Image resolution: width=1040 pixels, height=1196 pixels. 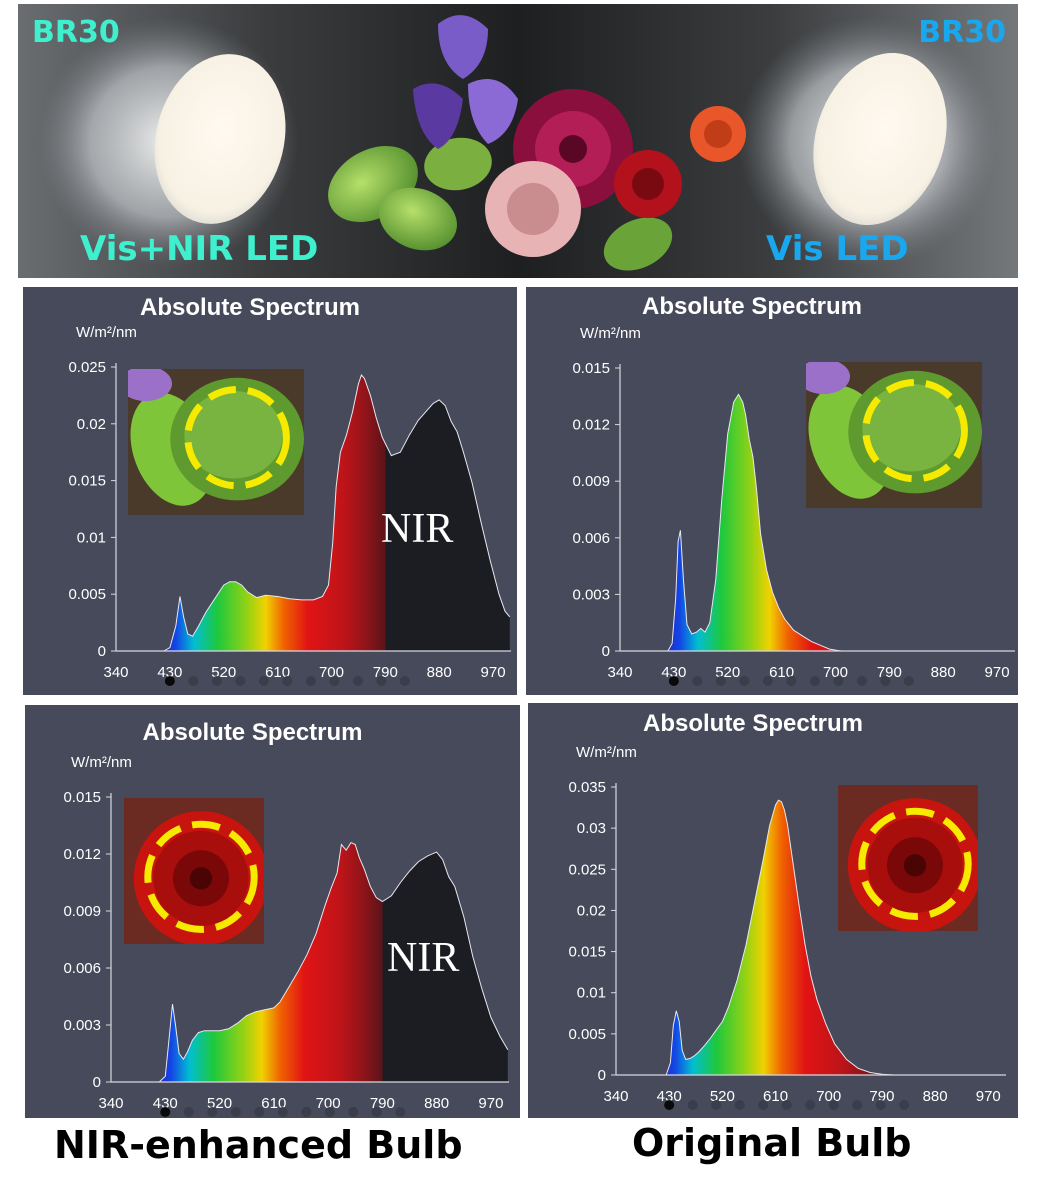 What do you see at coordinates (587, 1034) in the screenshot?
I see `y-tick-label: 0.005` at bounding box center [587, 1034].